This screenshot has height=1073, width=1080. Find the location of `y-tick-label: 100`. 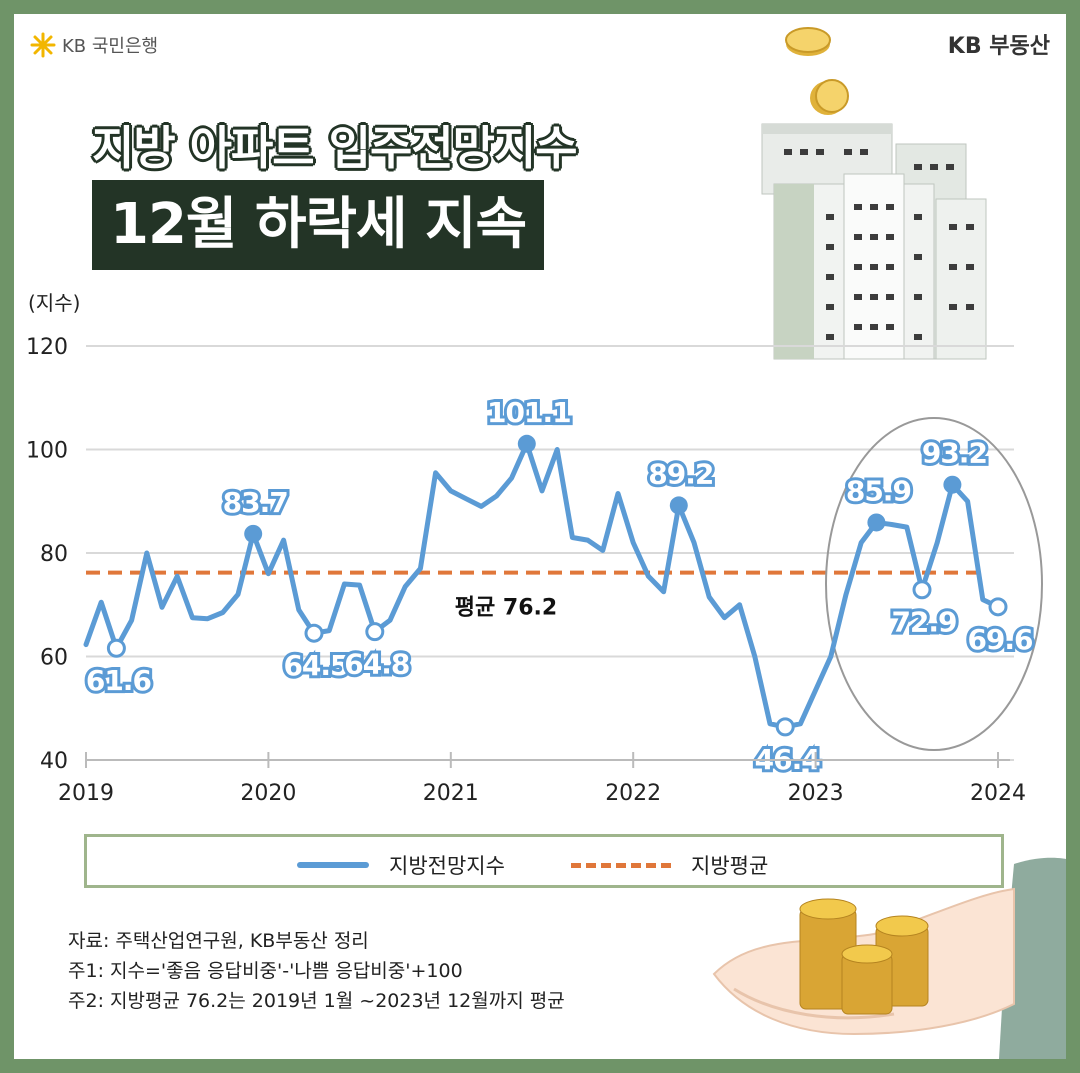

y-tick-label: 100 is located at coordinates (47, 451).